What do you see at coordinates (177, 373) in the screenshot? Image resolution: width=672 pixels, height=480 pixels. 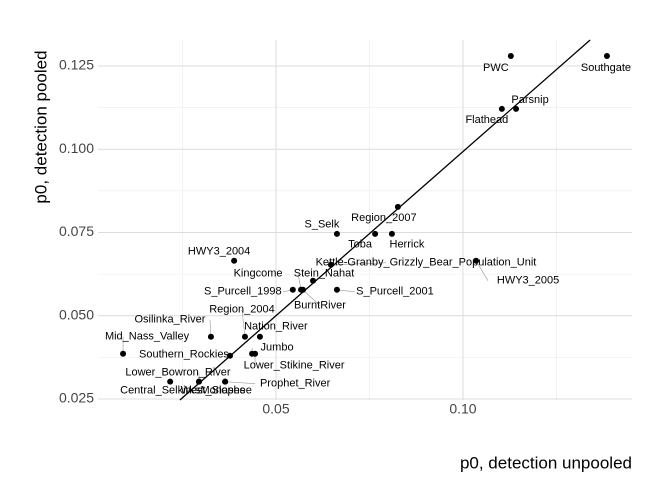 I see `point-label: Lower_Bowron_River` at bounding box center [177, 373].